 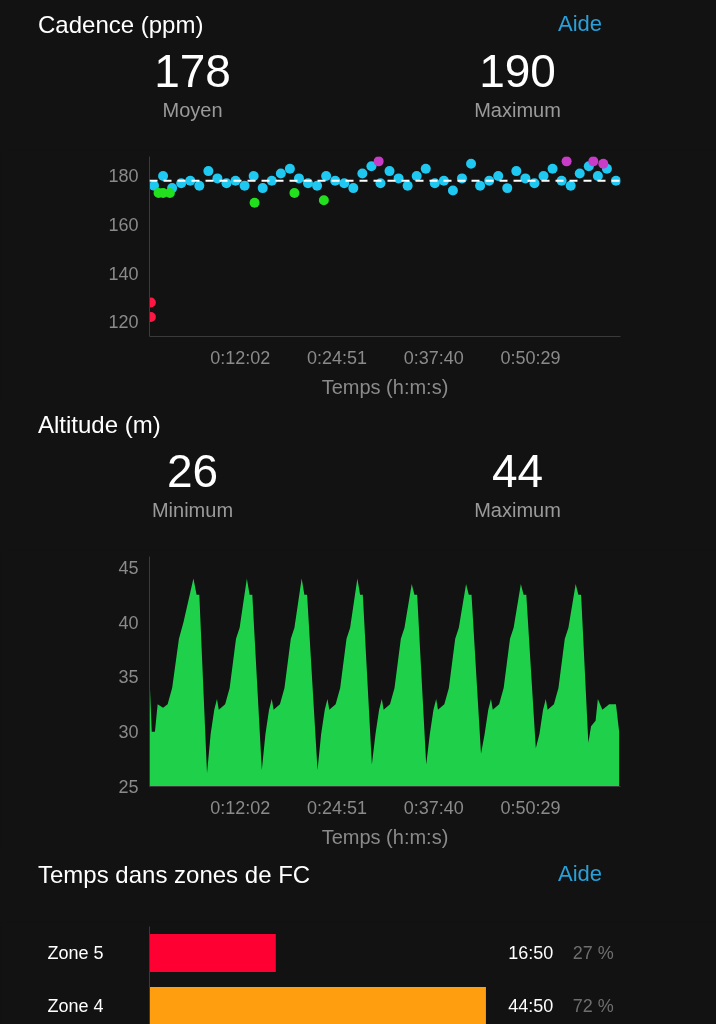 I want to click on y-tick-label: 40, so click(x=128, y=622).